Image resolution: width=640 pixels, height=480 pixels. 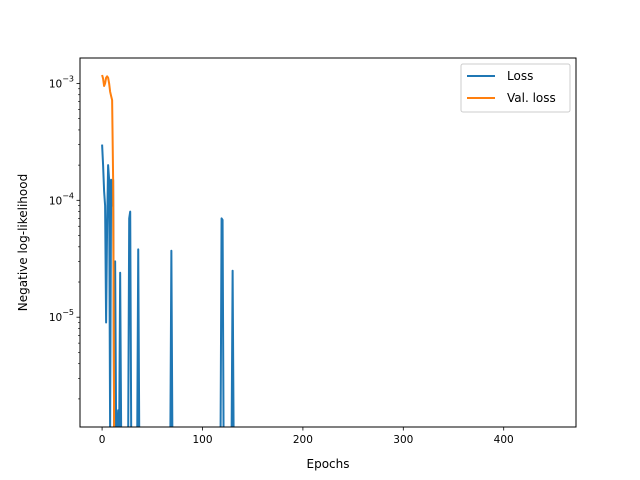 What do you see at coordinates (168, 285) in the screenshot?
I see `series-line-loss` at bounding box center [168, 285].